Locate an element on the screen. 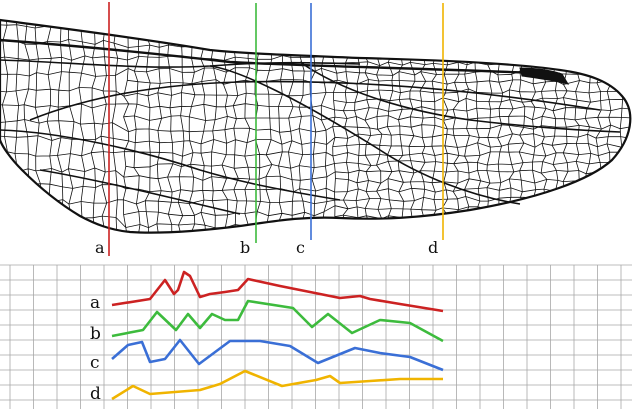 The image size is (632, 409). profile-curve-b is located at coordinates (277, 321).